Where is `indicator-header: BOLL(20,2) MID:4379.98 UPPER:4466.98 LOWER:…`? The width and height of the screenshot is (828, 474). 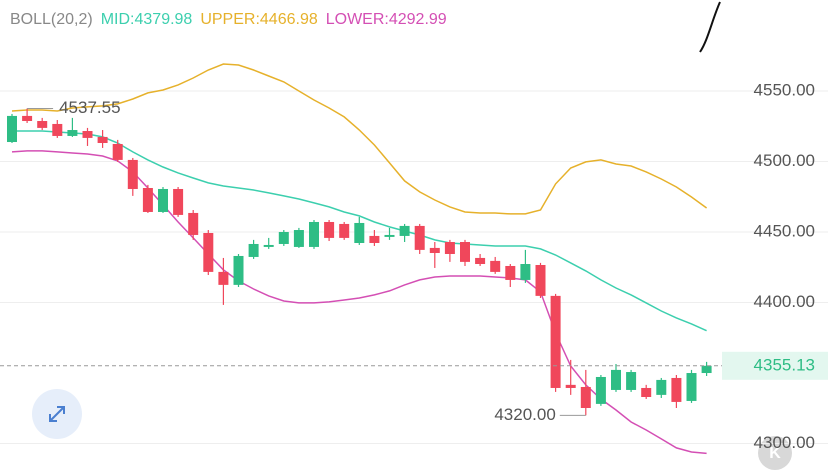
indicator-header: BOLL(20,2) MID:4379.98 UPPER:4466.98 LOWER:… is located at coordinates (228, 19).